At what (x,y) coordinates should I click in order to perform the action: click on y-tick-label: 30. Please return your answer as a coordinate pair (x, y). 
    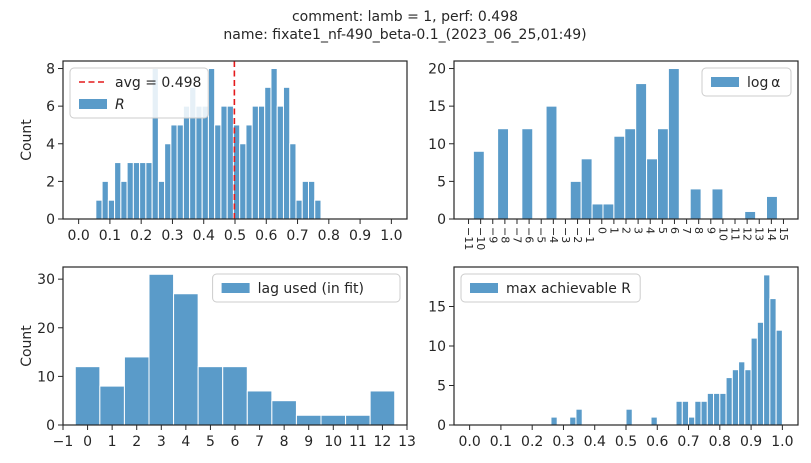
    Looking at the image, I should click on (46, 280).